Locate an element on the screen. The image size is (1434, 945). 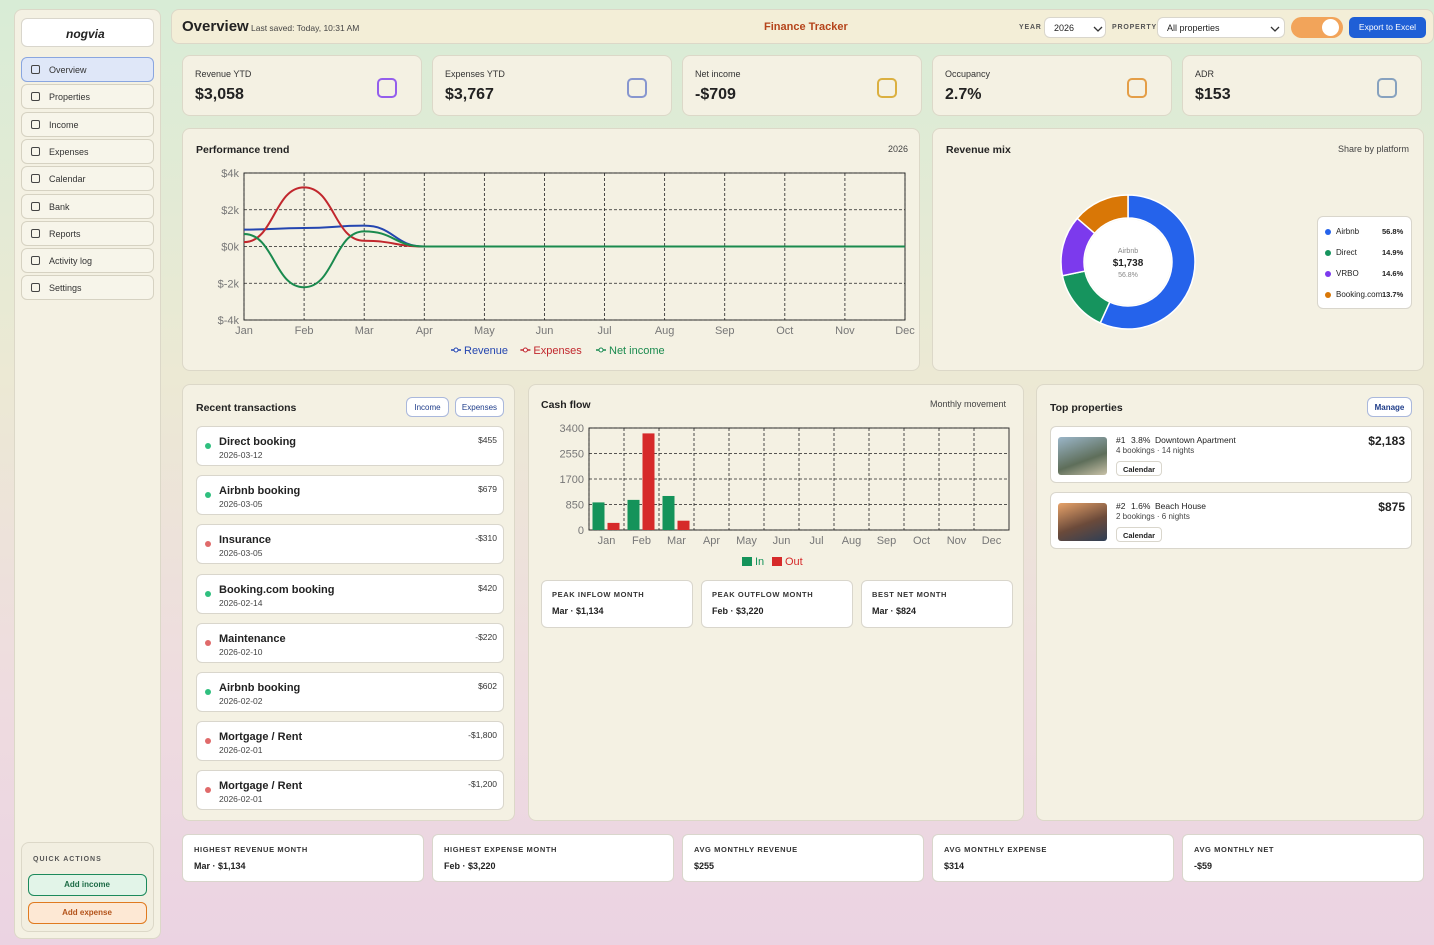
summary-value: Mar · $1,134 is located at coordinates (220, 866).